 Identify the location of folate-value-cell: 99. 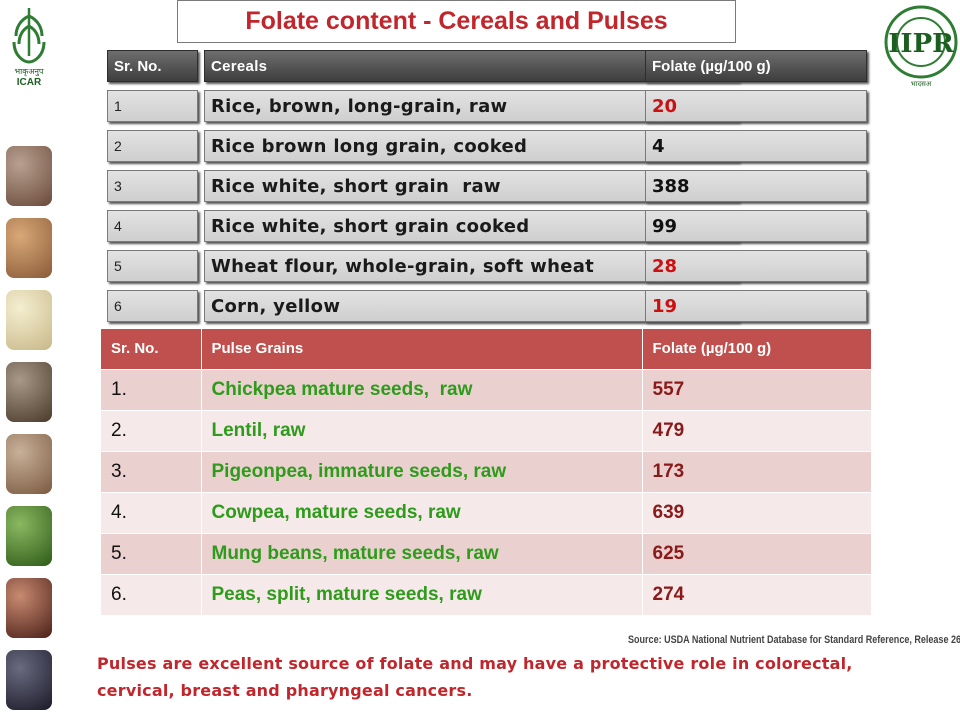
(756, 226).